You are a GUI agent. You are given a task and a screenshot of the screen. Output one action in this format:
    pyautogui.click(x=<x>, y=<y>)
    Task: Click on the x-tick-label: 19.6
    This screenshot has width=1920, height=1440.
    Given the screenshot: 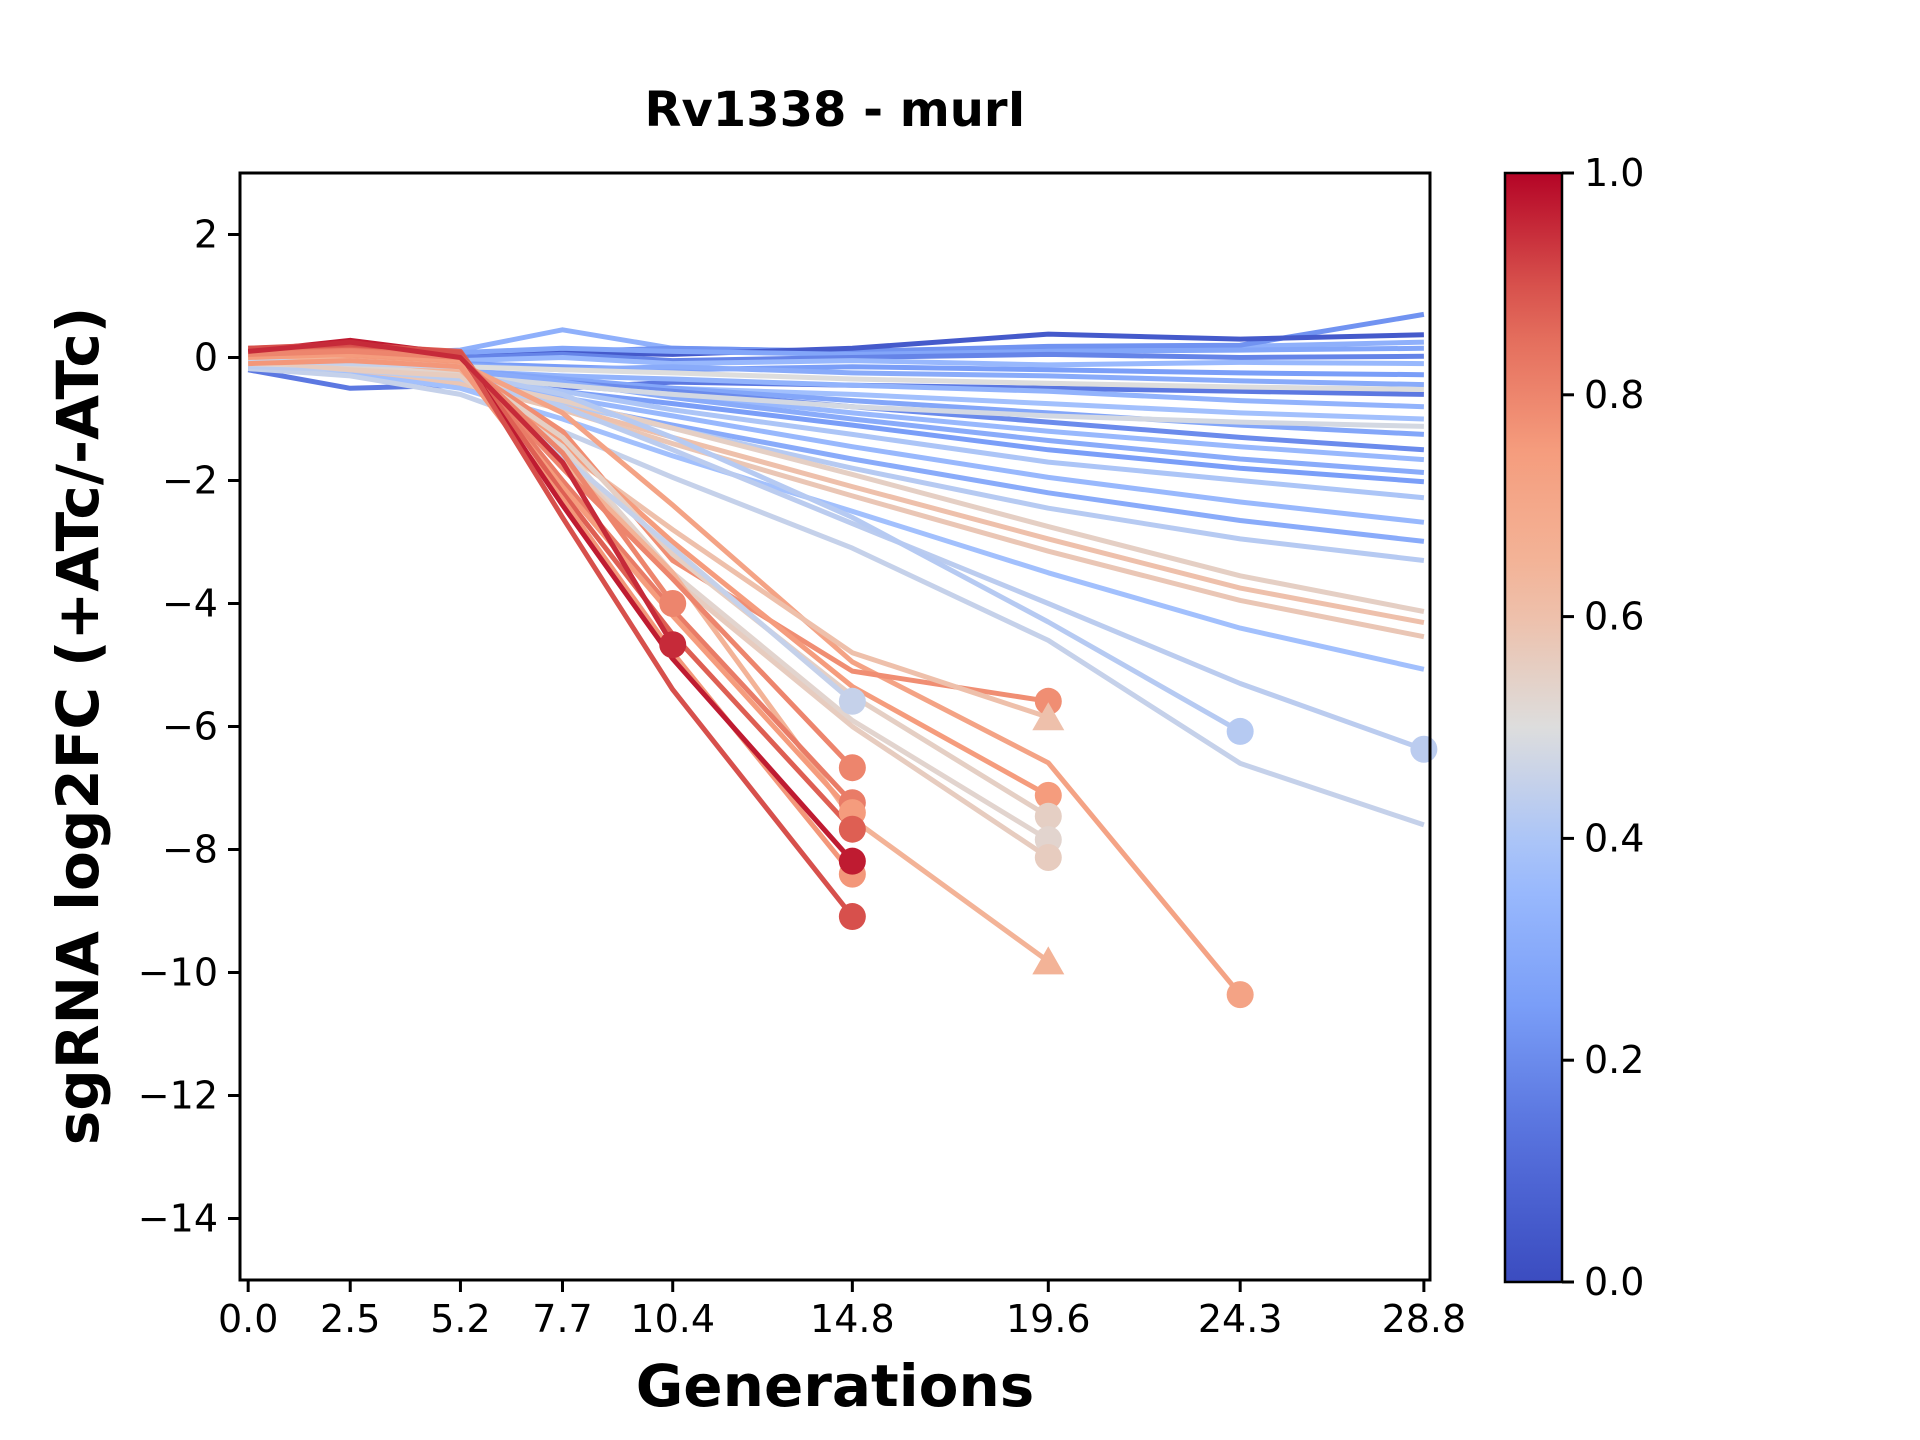 What is the action you would take?
    pyautogui.click(x=1048, y=1319)
    